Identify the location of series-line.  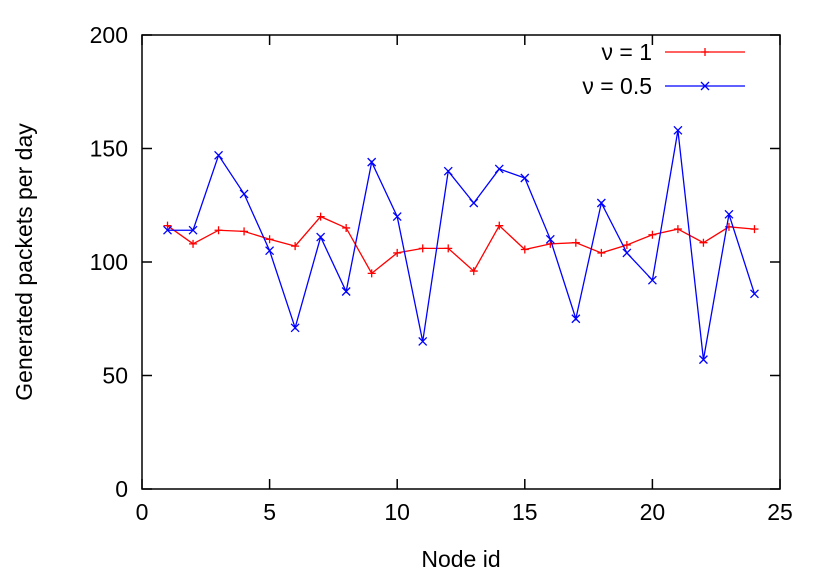
(461, 245).